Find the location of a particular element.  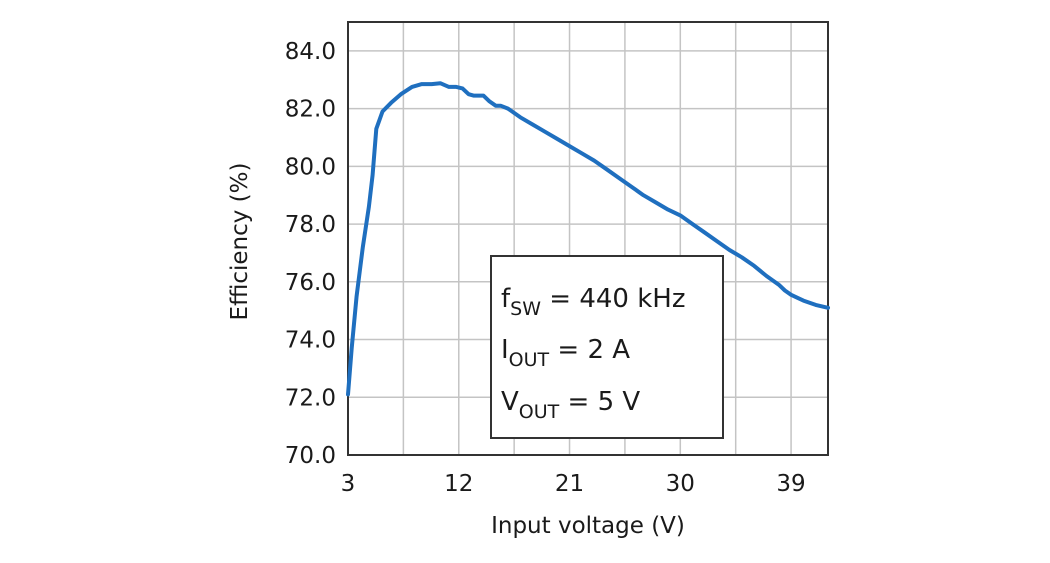

y-tick-label: 76.0 is located at coordinates (310, 283).